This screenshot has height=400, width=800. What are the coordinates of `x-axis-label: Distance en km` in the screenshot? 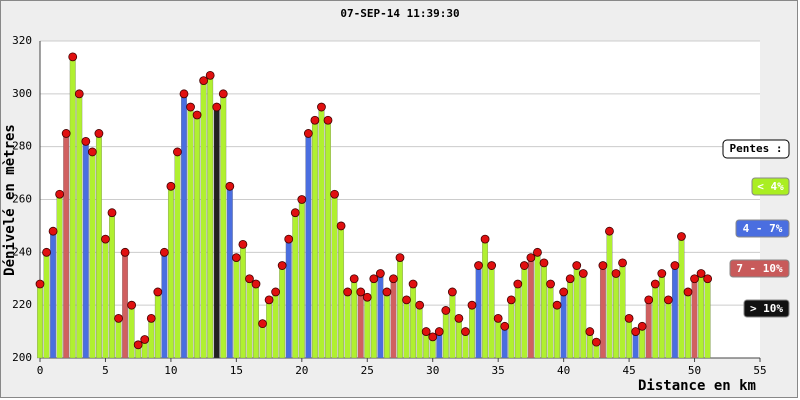 It's located at (697, 386).